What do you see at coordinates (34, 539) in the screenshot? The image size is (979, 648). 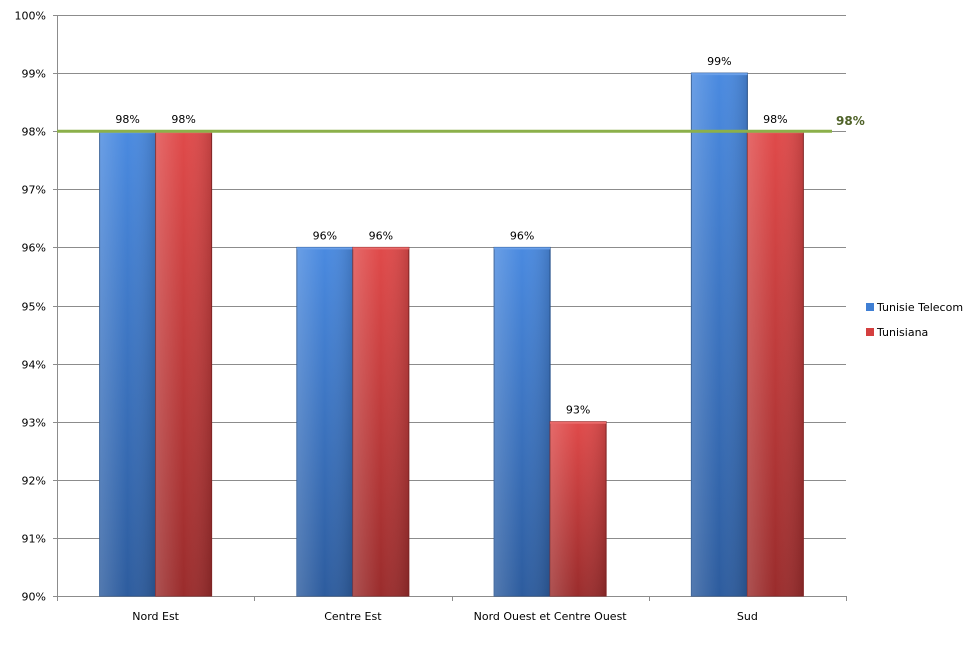 I see `y-tick-label-1: 91%` at bounding box center [34, 539].